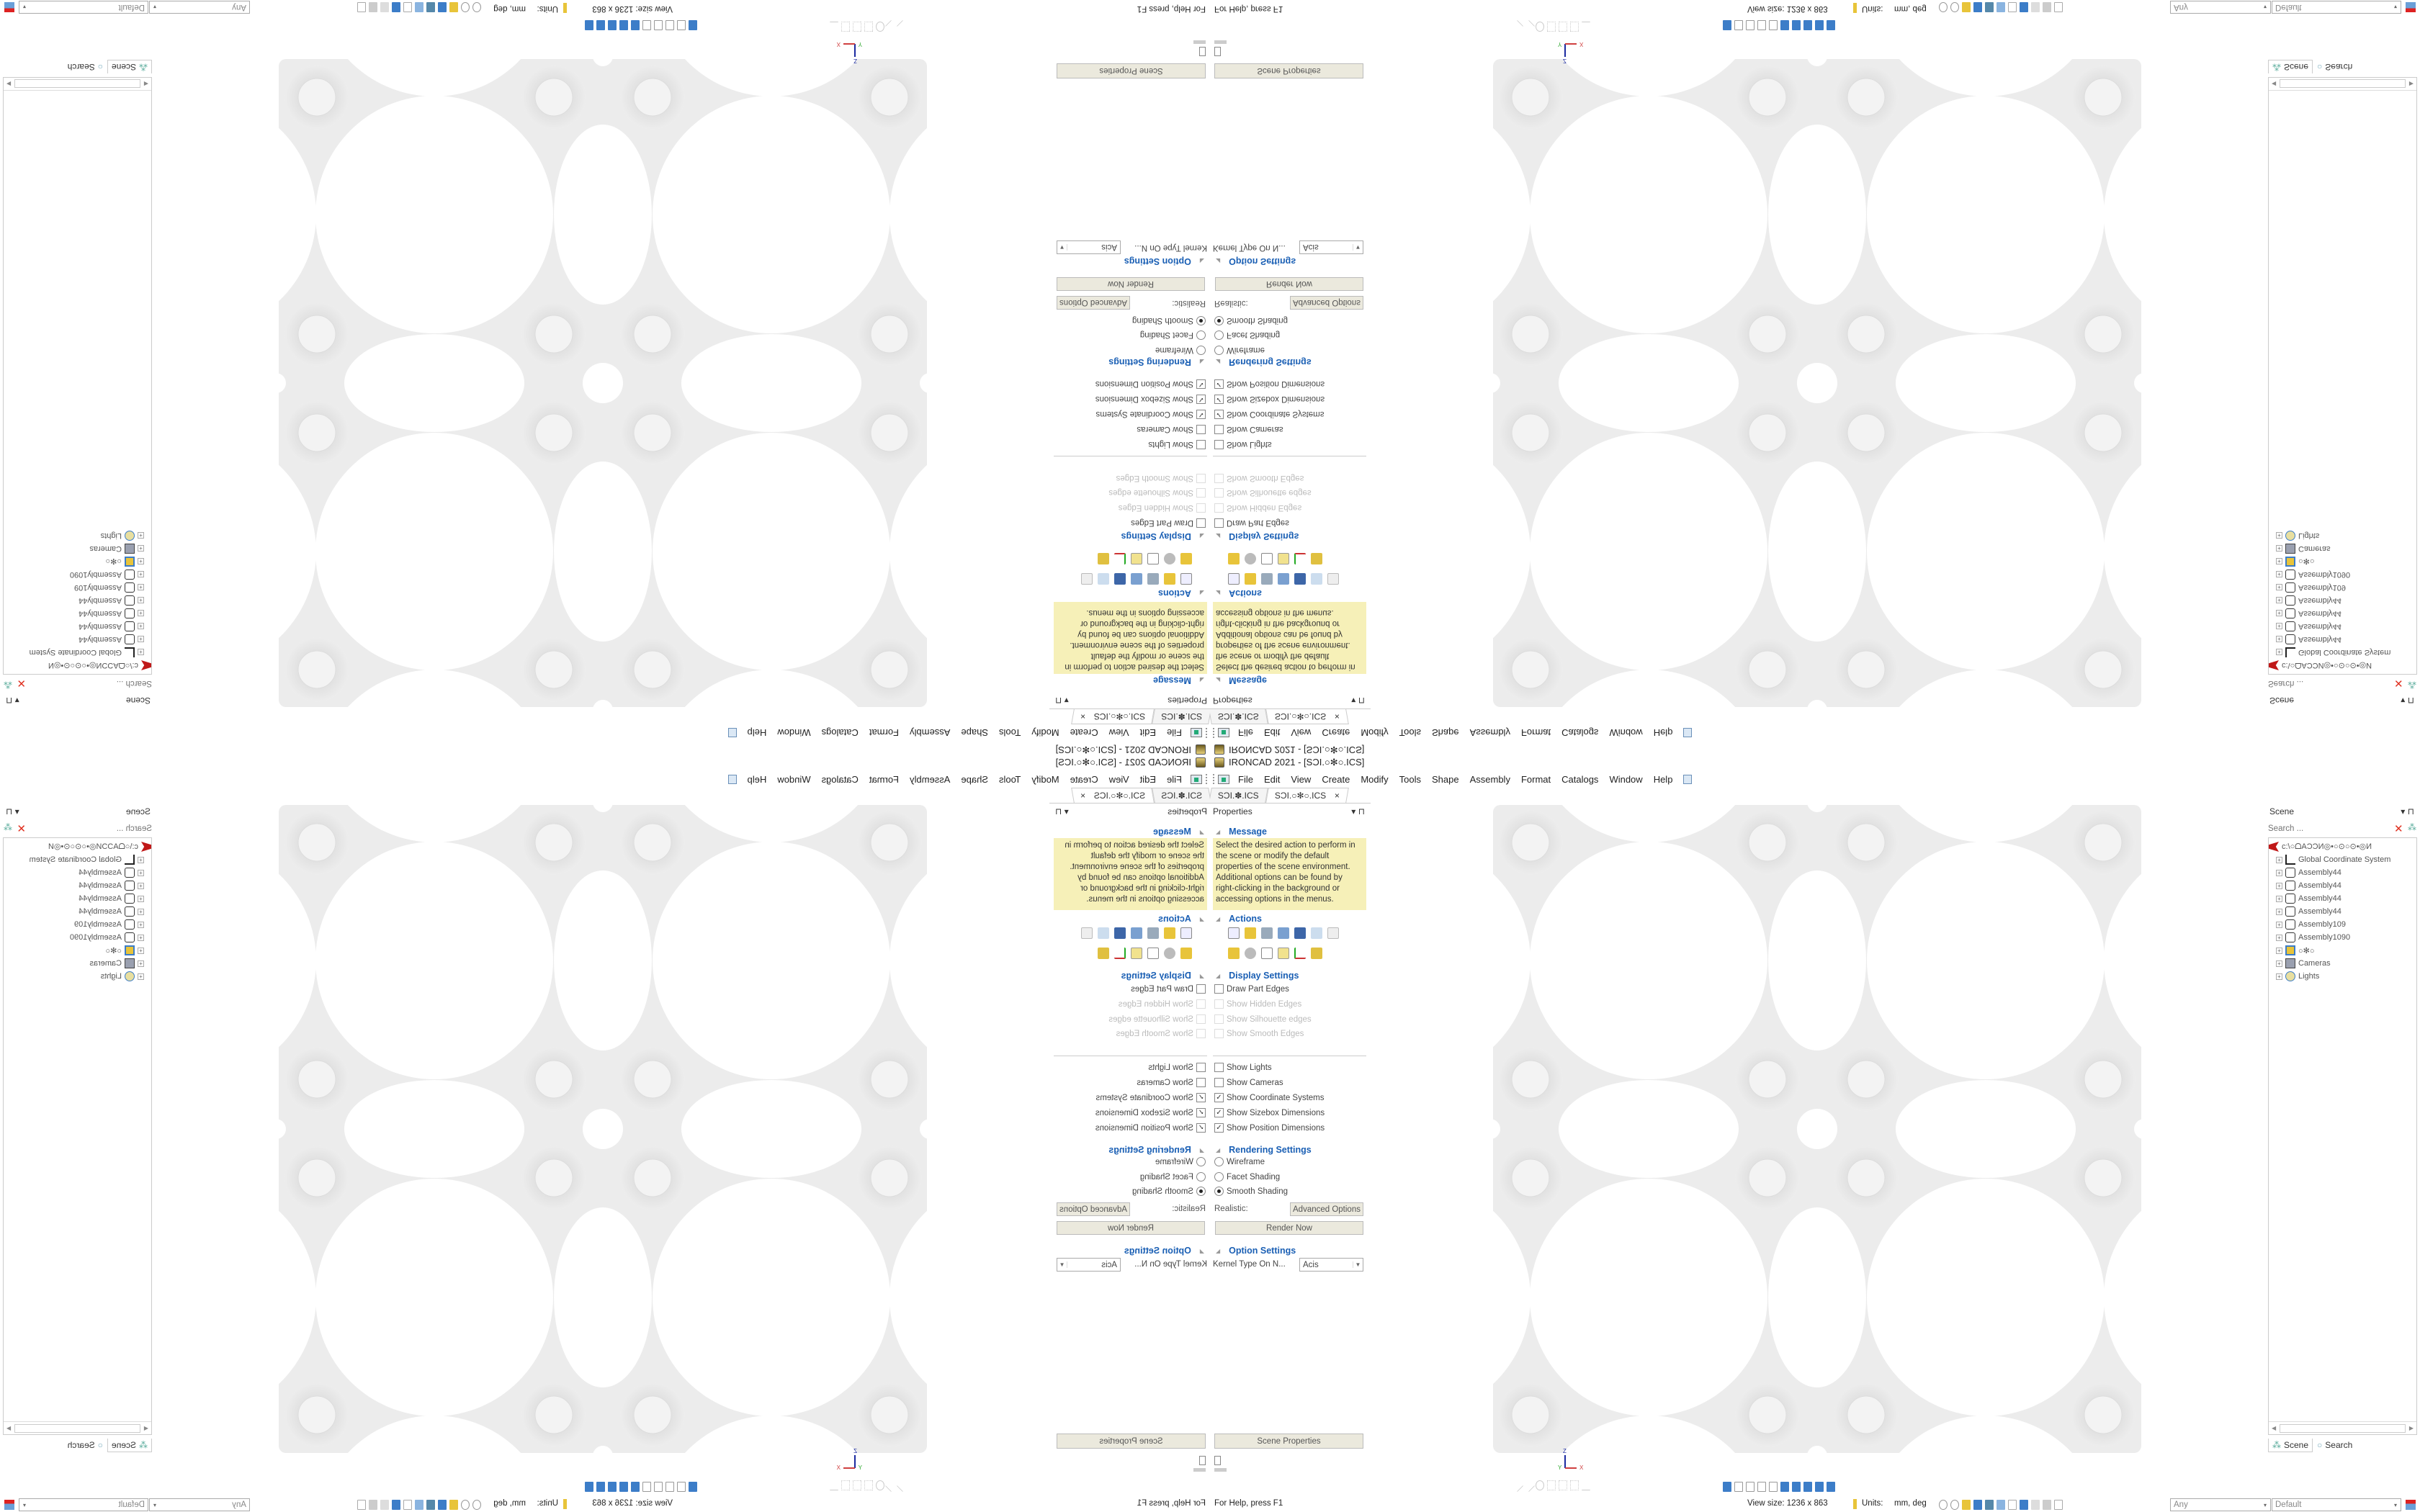 The image size is (2420, 1512). What do you see at coordinates (2024, 1505) in the screenshot?
I see `render-mode-icon` at bounding box center [2024, 1505].